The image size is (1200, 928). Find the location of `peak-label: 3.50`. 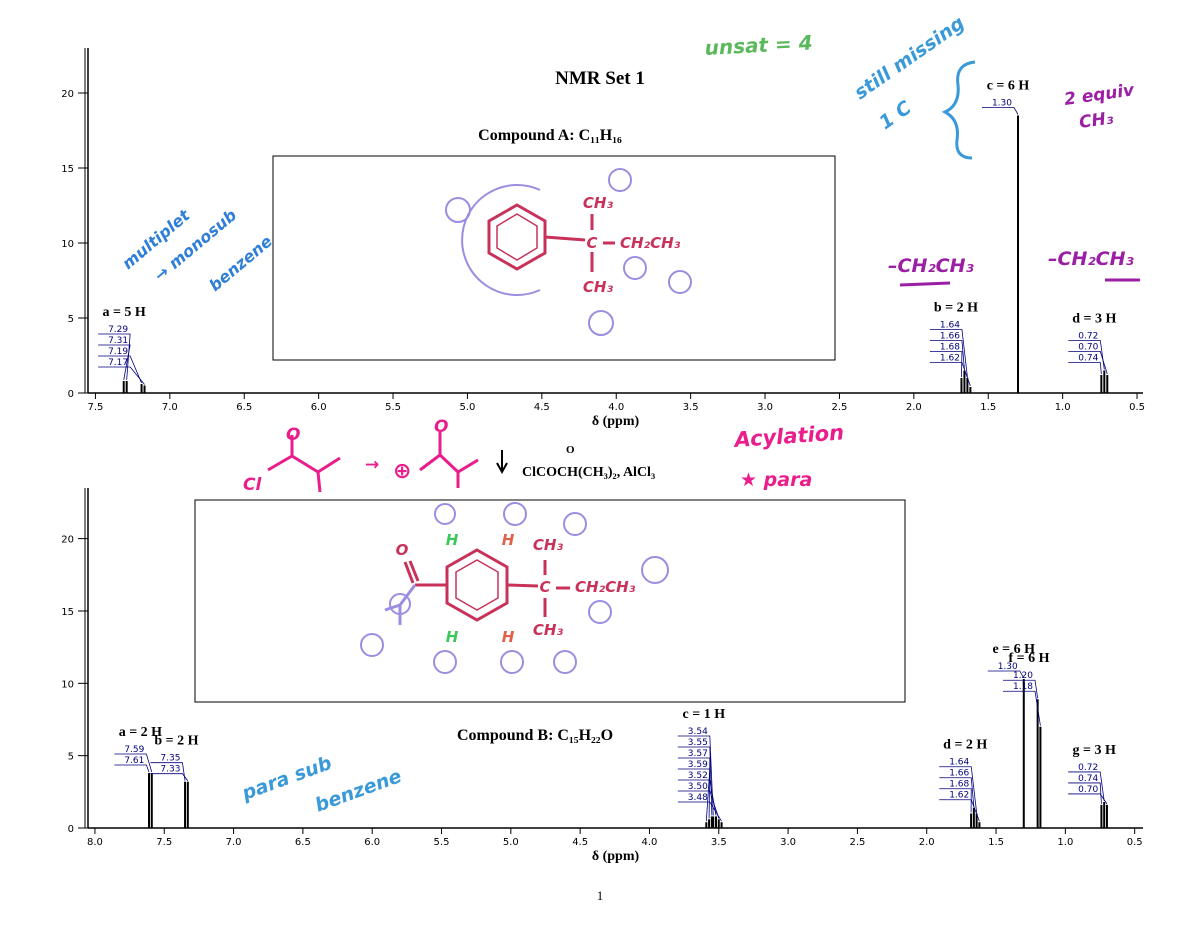

peak-label: 3.50 is located at coordinates (698, 787).